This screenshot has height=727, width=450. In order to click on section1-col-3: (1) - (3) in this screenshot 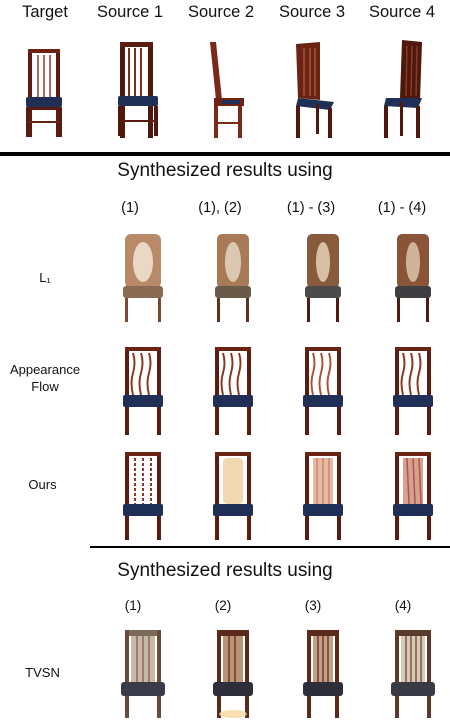, I will do `click(311, 208)`.